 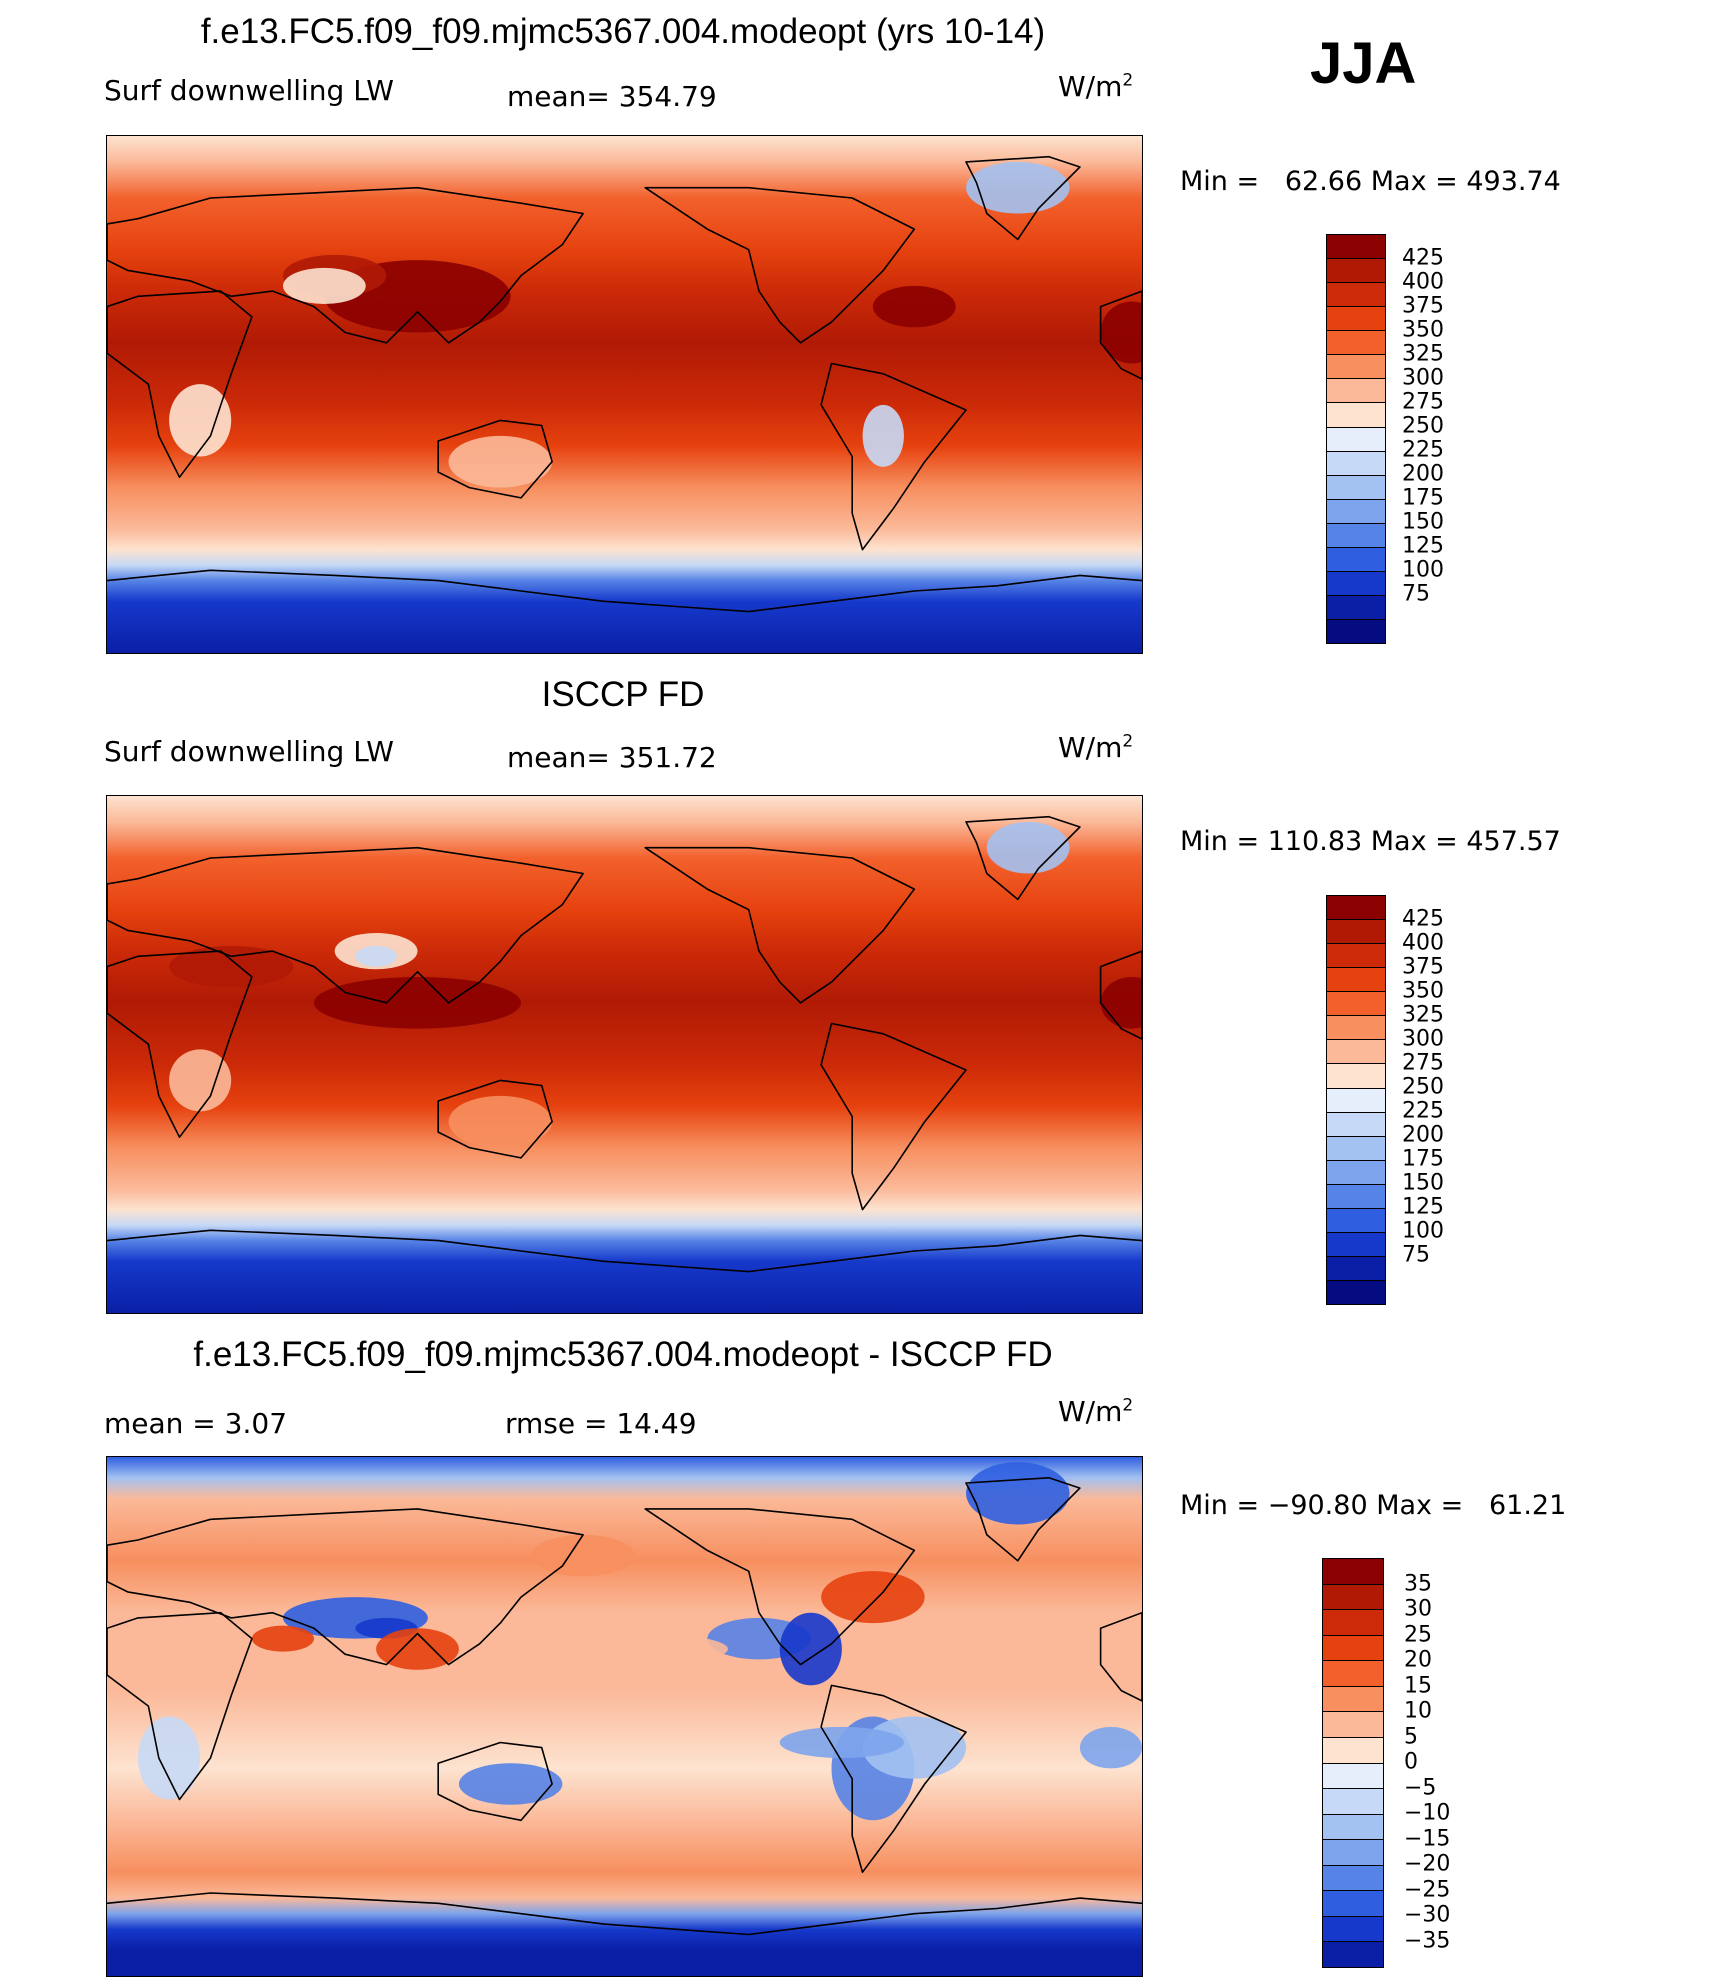 What do you see at coordinates (1370, 841) in the screenshot?
I see `panel2-minmax: Min = 110.83 Max = 457.57` at bounding box center [1370, 841].